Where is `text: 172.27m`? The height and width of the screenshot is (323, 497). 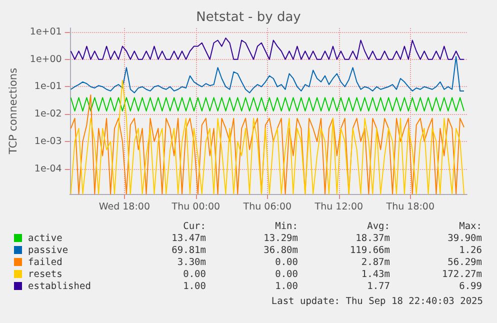
text: 172.27m is located at coordinates (461, 275).